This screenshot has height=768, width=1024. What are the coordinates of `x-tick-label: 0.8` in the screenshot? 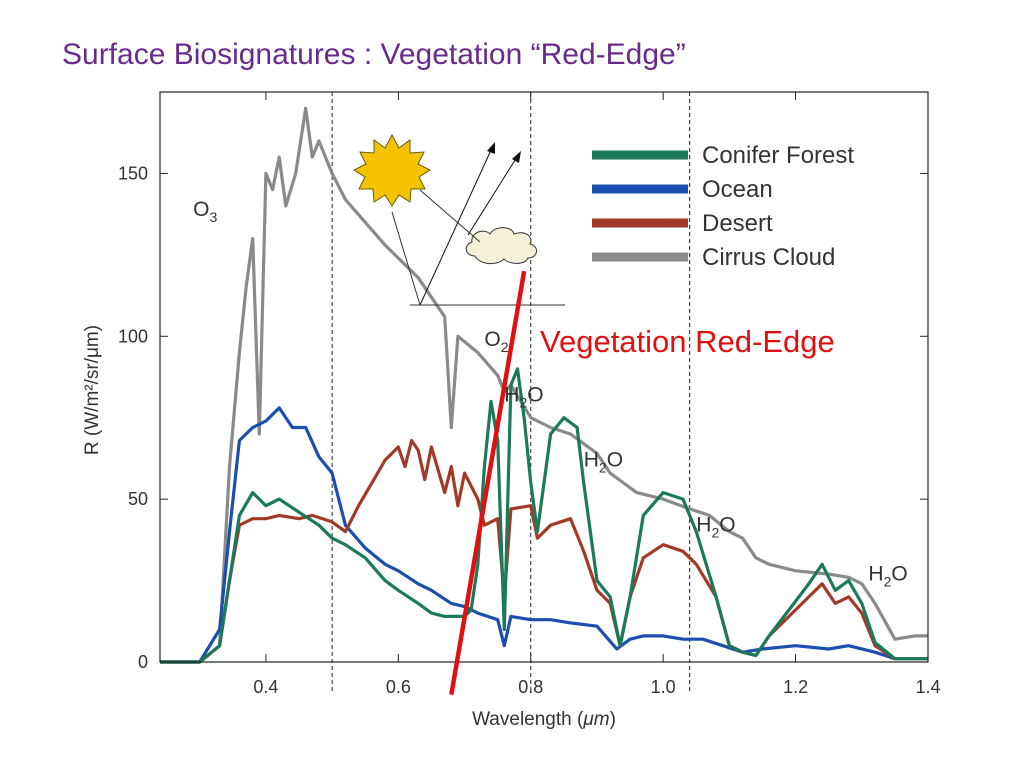 It's located at (530, 687).